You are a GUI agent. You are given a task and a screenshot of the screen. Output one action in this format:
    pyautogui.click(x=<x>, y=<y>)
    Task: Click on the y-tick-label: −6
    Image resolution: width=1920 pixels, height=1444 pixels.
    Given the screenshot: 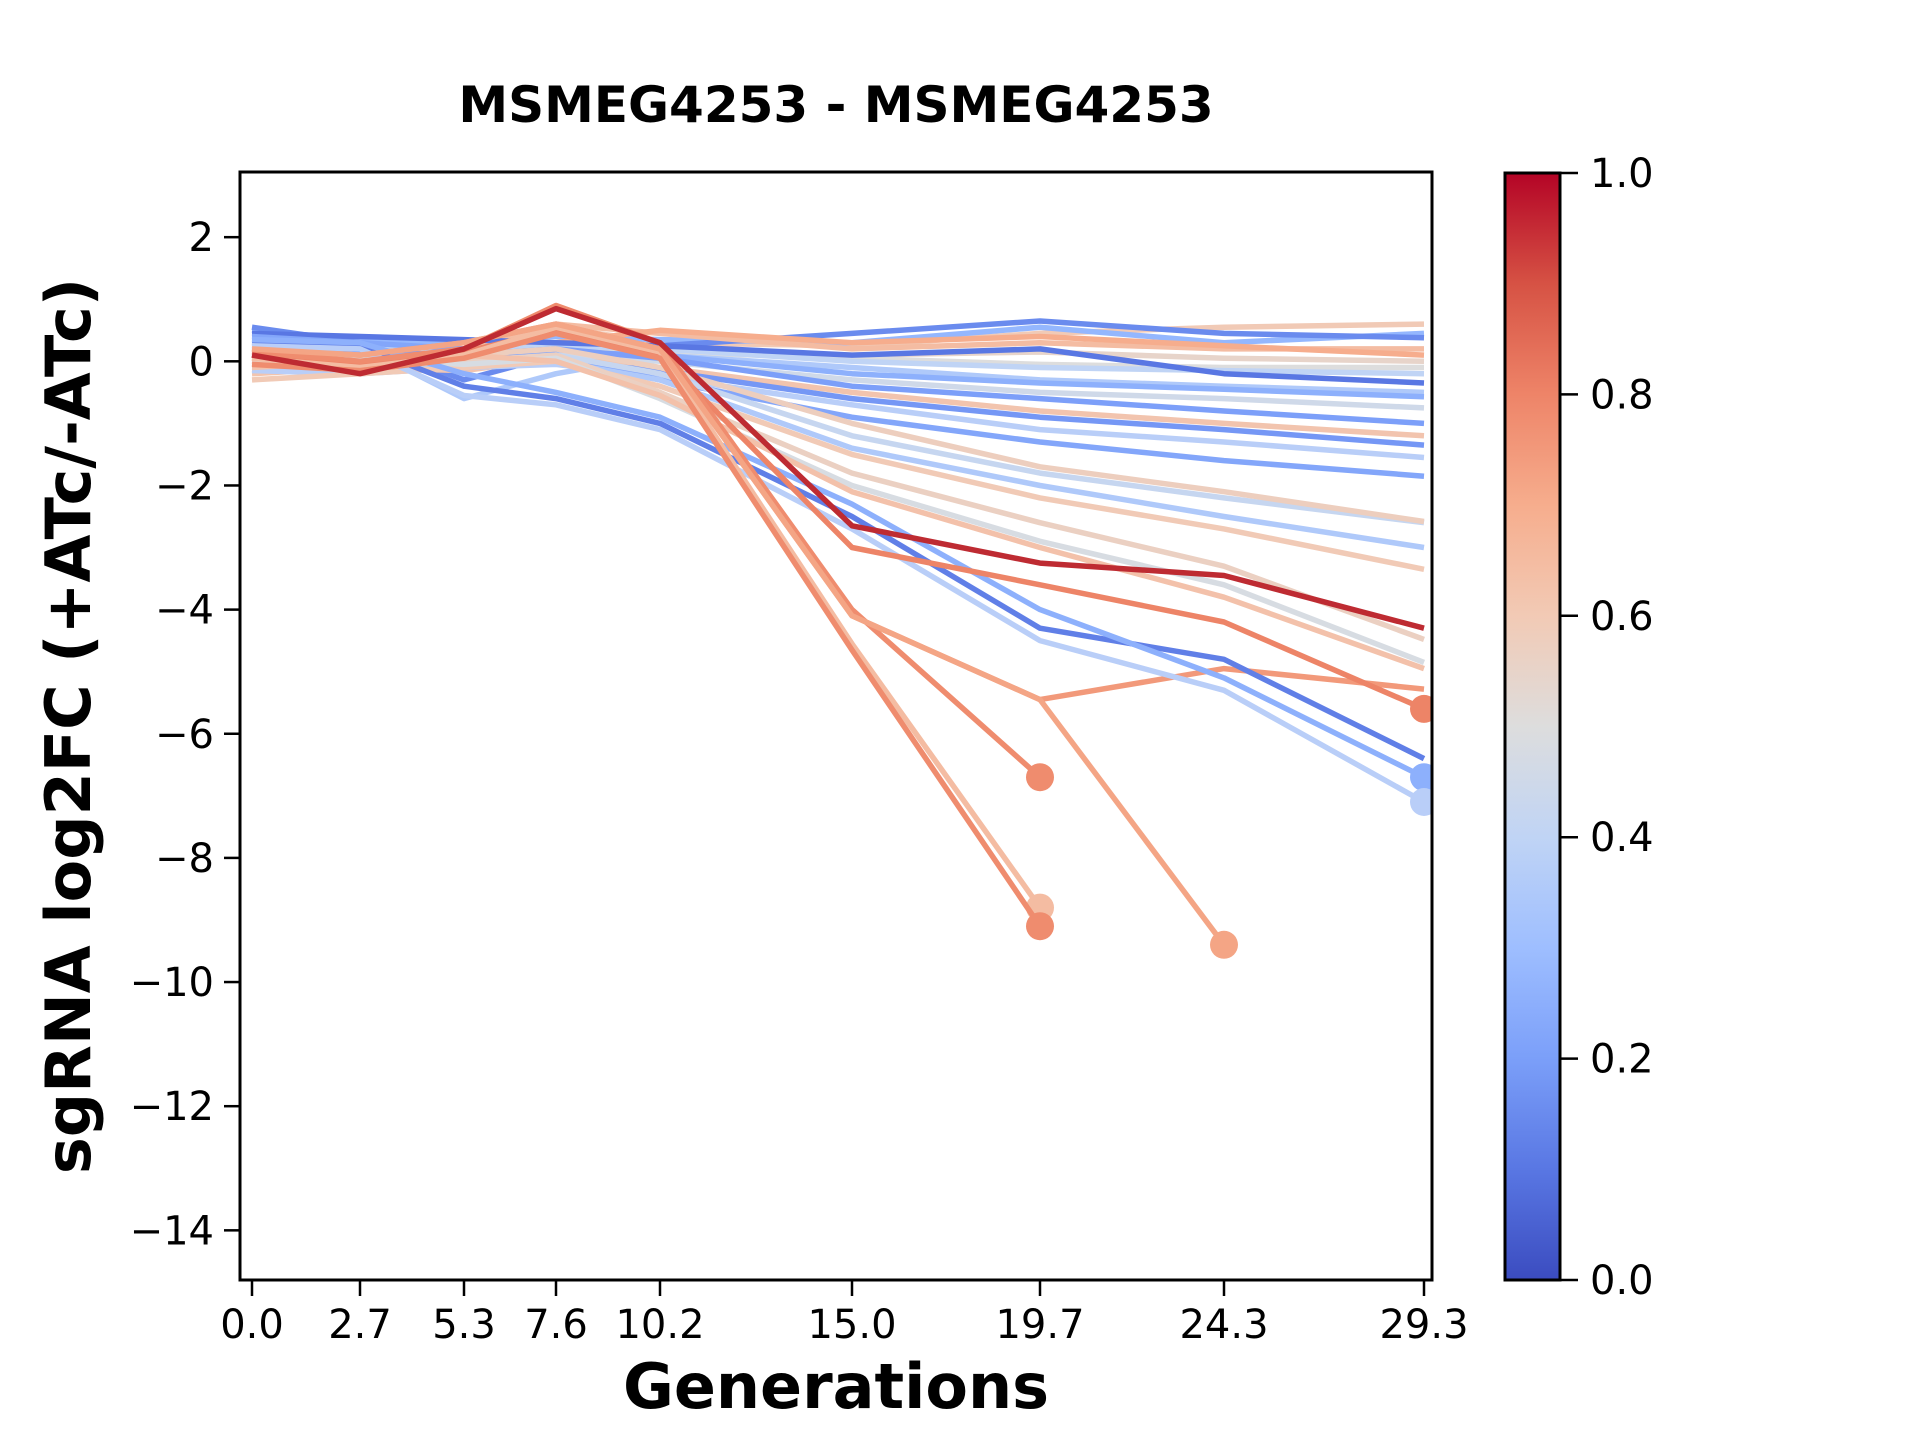 What is the action you would take?
    pyautogui.click(x=184, y=735)
    